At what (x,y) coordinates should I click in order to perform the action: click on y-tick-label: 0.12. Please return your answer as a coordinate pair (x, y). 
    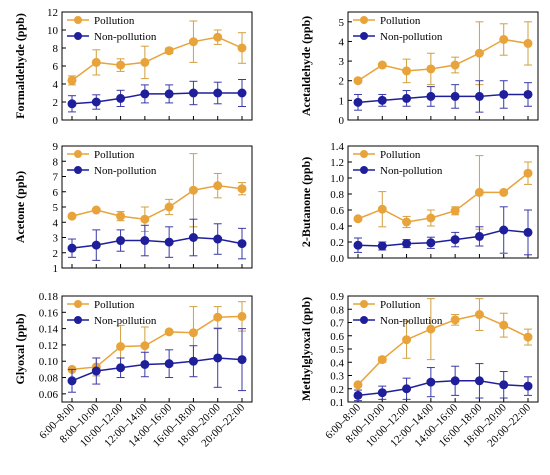
    Looking at the image, I should click on (48, 346).